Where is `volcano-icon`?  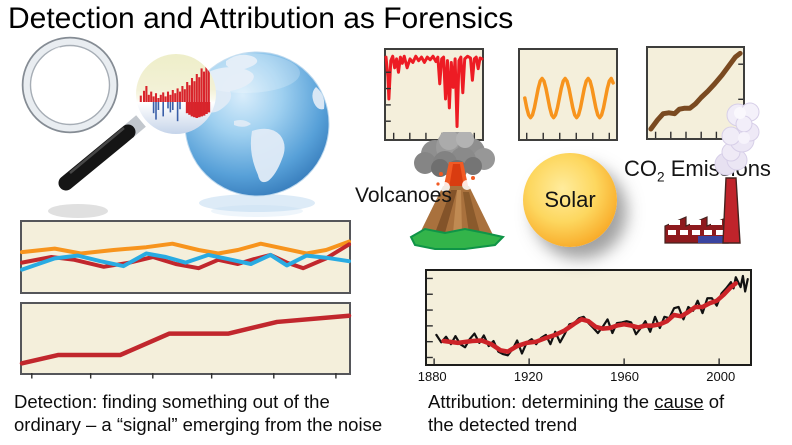
volcano-icon is located at coordinates (457, 191).